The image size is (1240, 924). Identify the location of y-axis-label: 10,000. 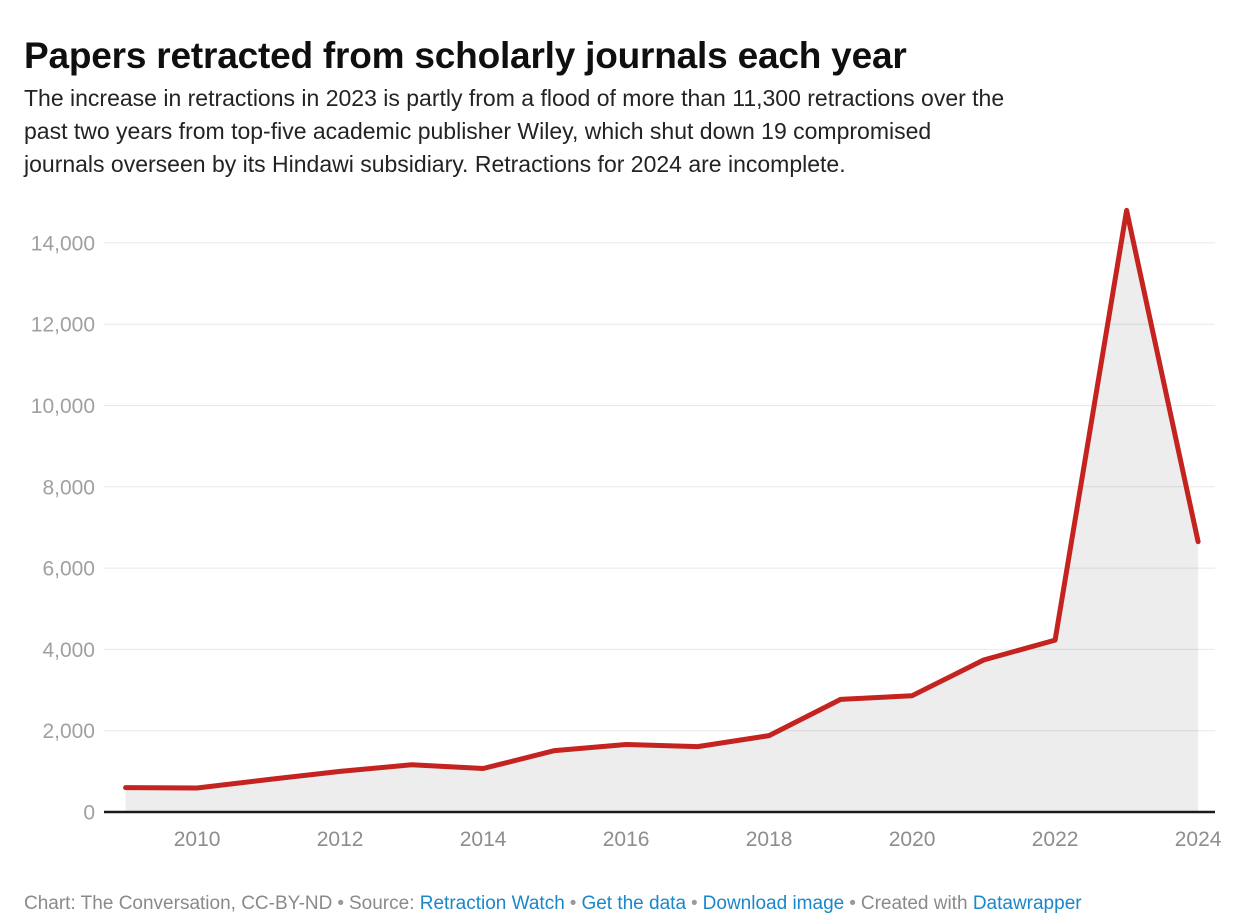
(63, 406).